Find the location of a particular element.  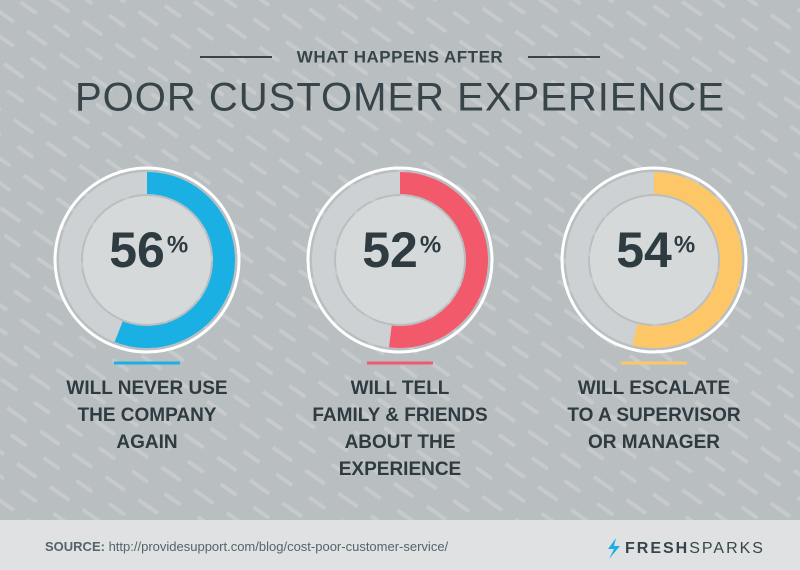

caption-line: ABOUT THE is located at coordinates (400, 442).